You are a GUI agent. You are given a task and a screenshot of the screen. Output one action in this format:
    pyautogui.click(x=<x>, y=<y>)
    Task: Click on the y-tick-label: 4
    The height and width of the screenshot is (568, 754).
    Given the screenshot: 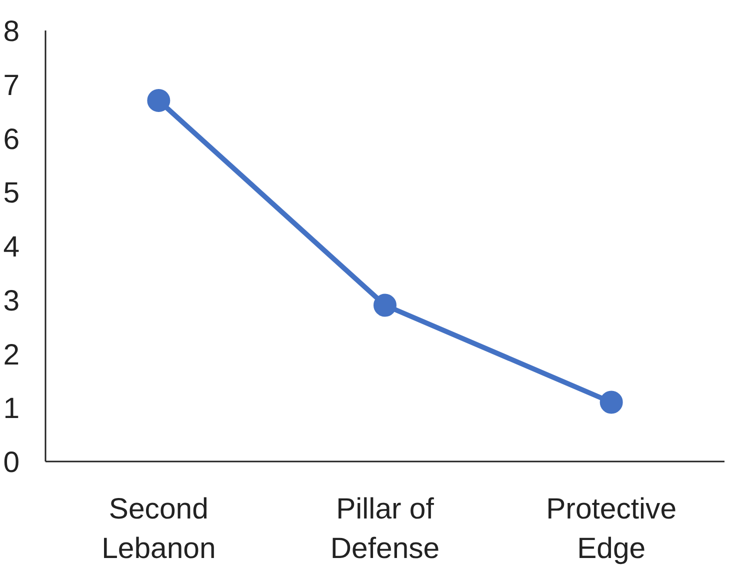 What is the action you would take?
    pyautogui.click(x=11, y=247)
    